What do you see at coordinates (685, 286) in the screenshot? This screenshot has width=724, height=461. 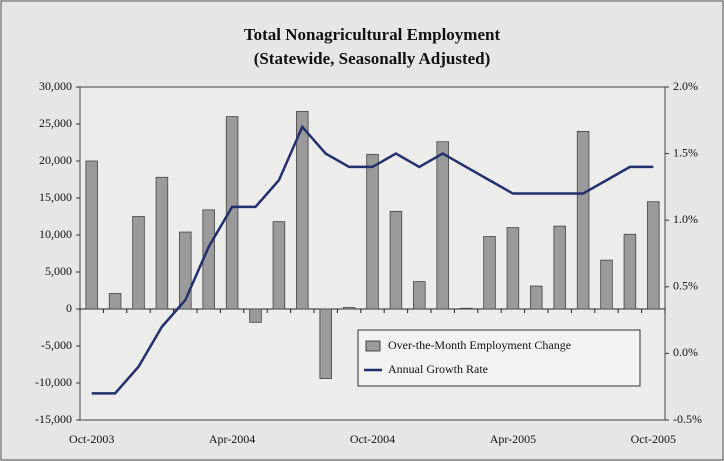 I see `y2-tick-label: 0.5%` at bounding box center [685, 286].